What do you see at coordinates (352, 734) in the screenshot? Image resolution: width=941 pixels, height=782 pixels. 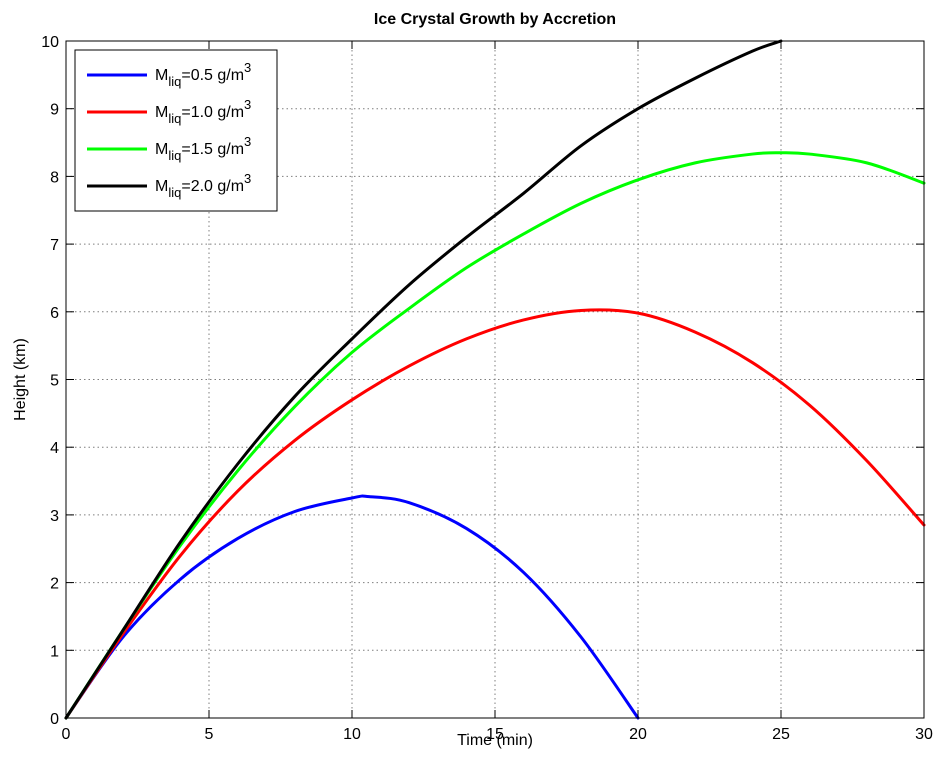 I see `x-tick-label: 10` at bounding box center [352, 734].